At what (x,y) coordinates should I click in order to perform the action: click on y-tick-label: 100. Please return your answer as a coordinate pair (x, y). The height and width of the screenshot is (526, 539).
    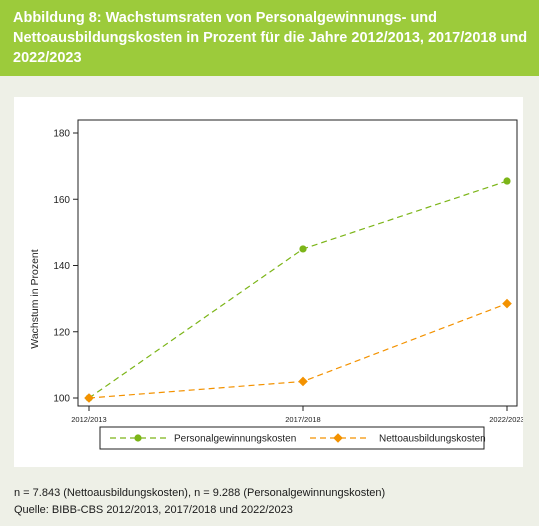
    Looking at the image, I should click on (61, 399).